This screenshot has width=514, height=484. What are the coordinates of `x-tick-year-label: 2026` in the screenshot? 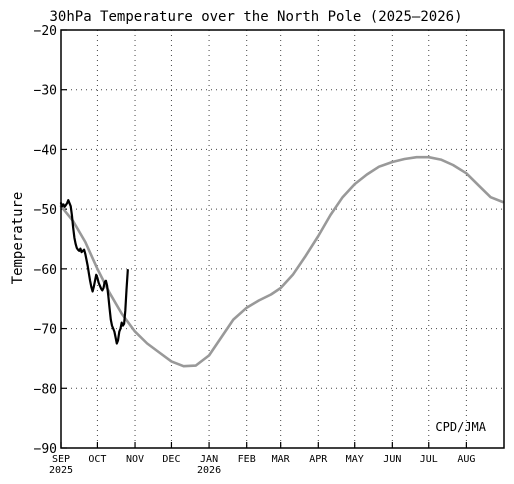 It's located at (209, 470).